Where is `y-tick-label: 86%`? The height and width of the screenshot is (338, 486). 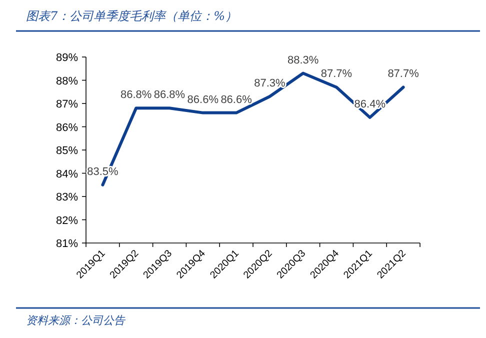
y-tick-label: 86% is located at coordinates (67, 128).